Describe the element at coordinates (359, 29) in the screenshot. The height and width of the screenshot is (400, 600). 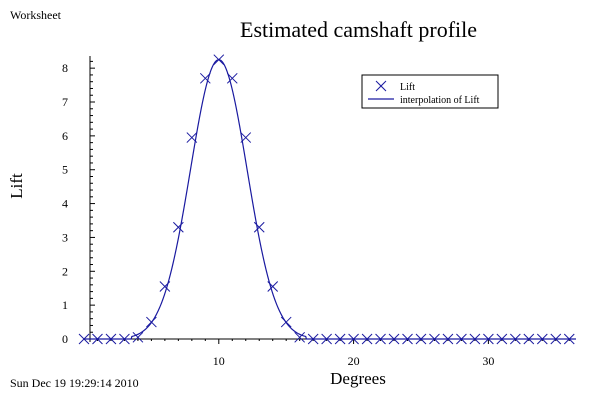
I see `chart-title: Estimated camshaft profile` at that location.